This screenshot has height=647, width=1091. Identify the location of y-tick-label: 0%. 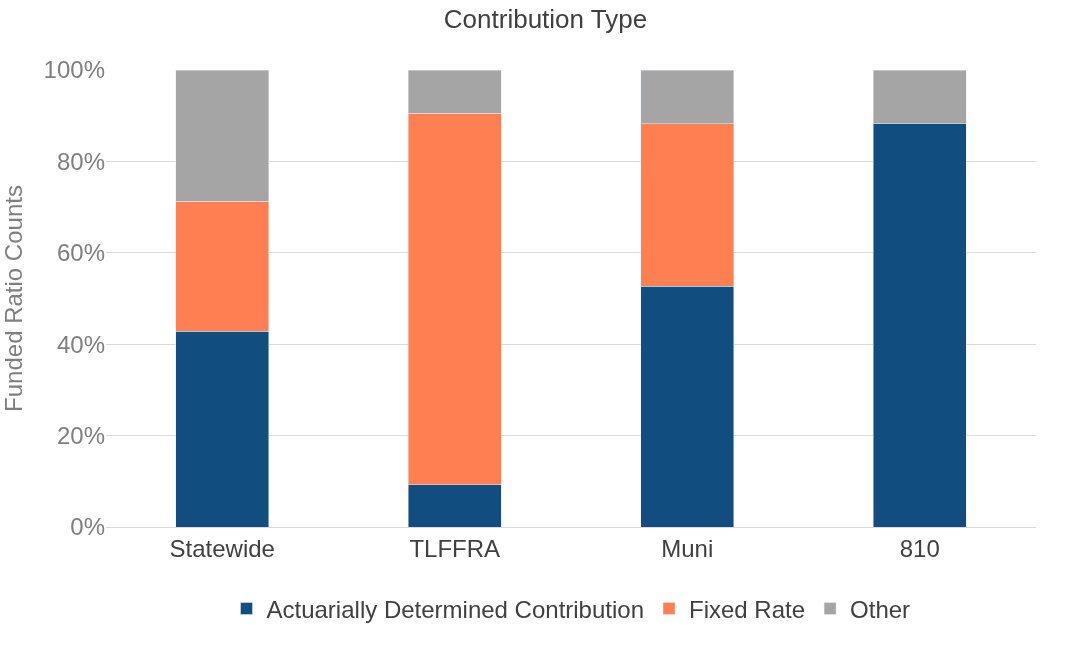
(87, 527).